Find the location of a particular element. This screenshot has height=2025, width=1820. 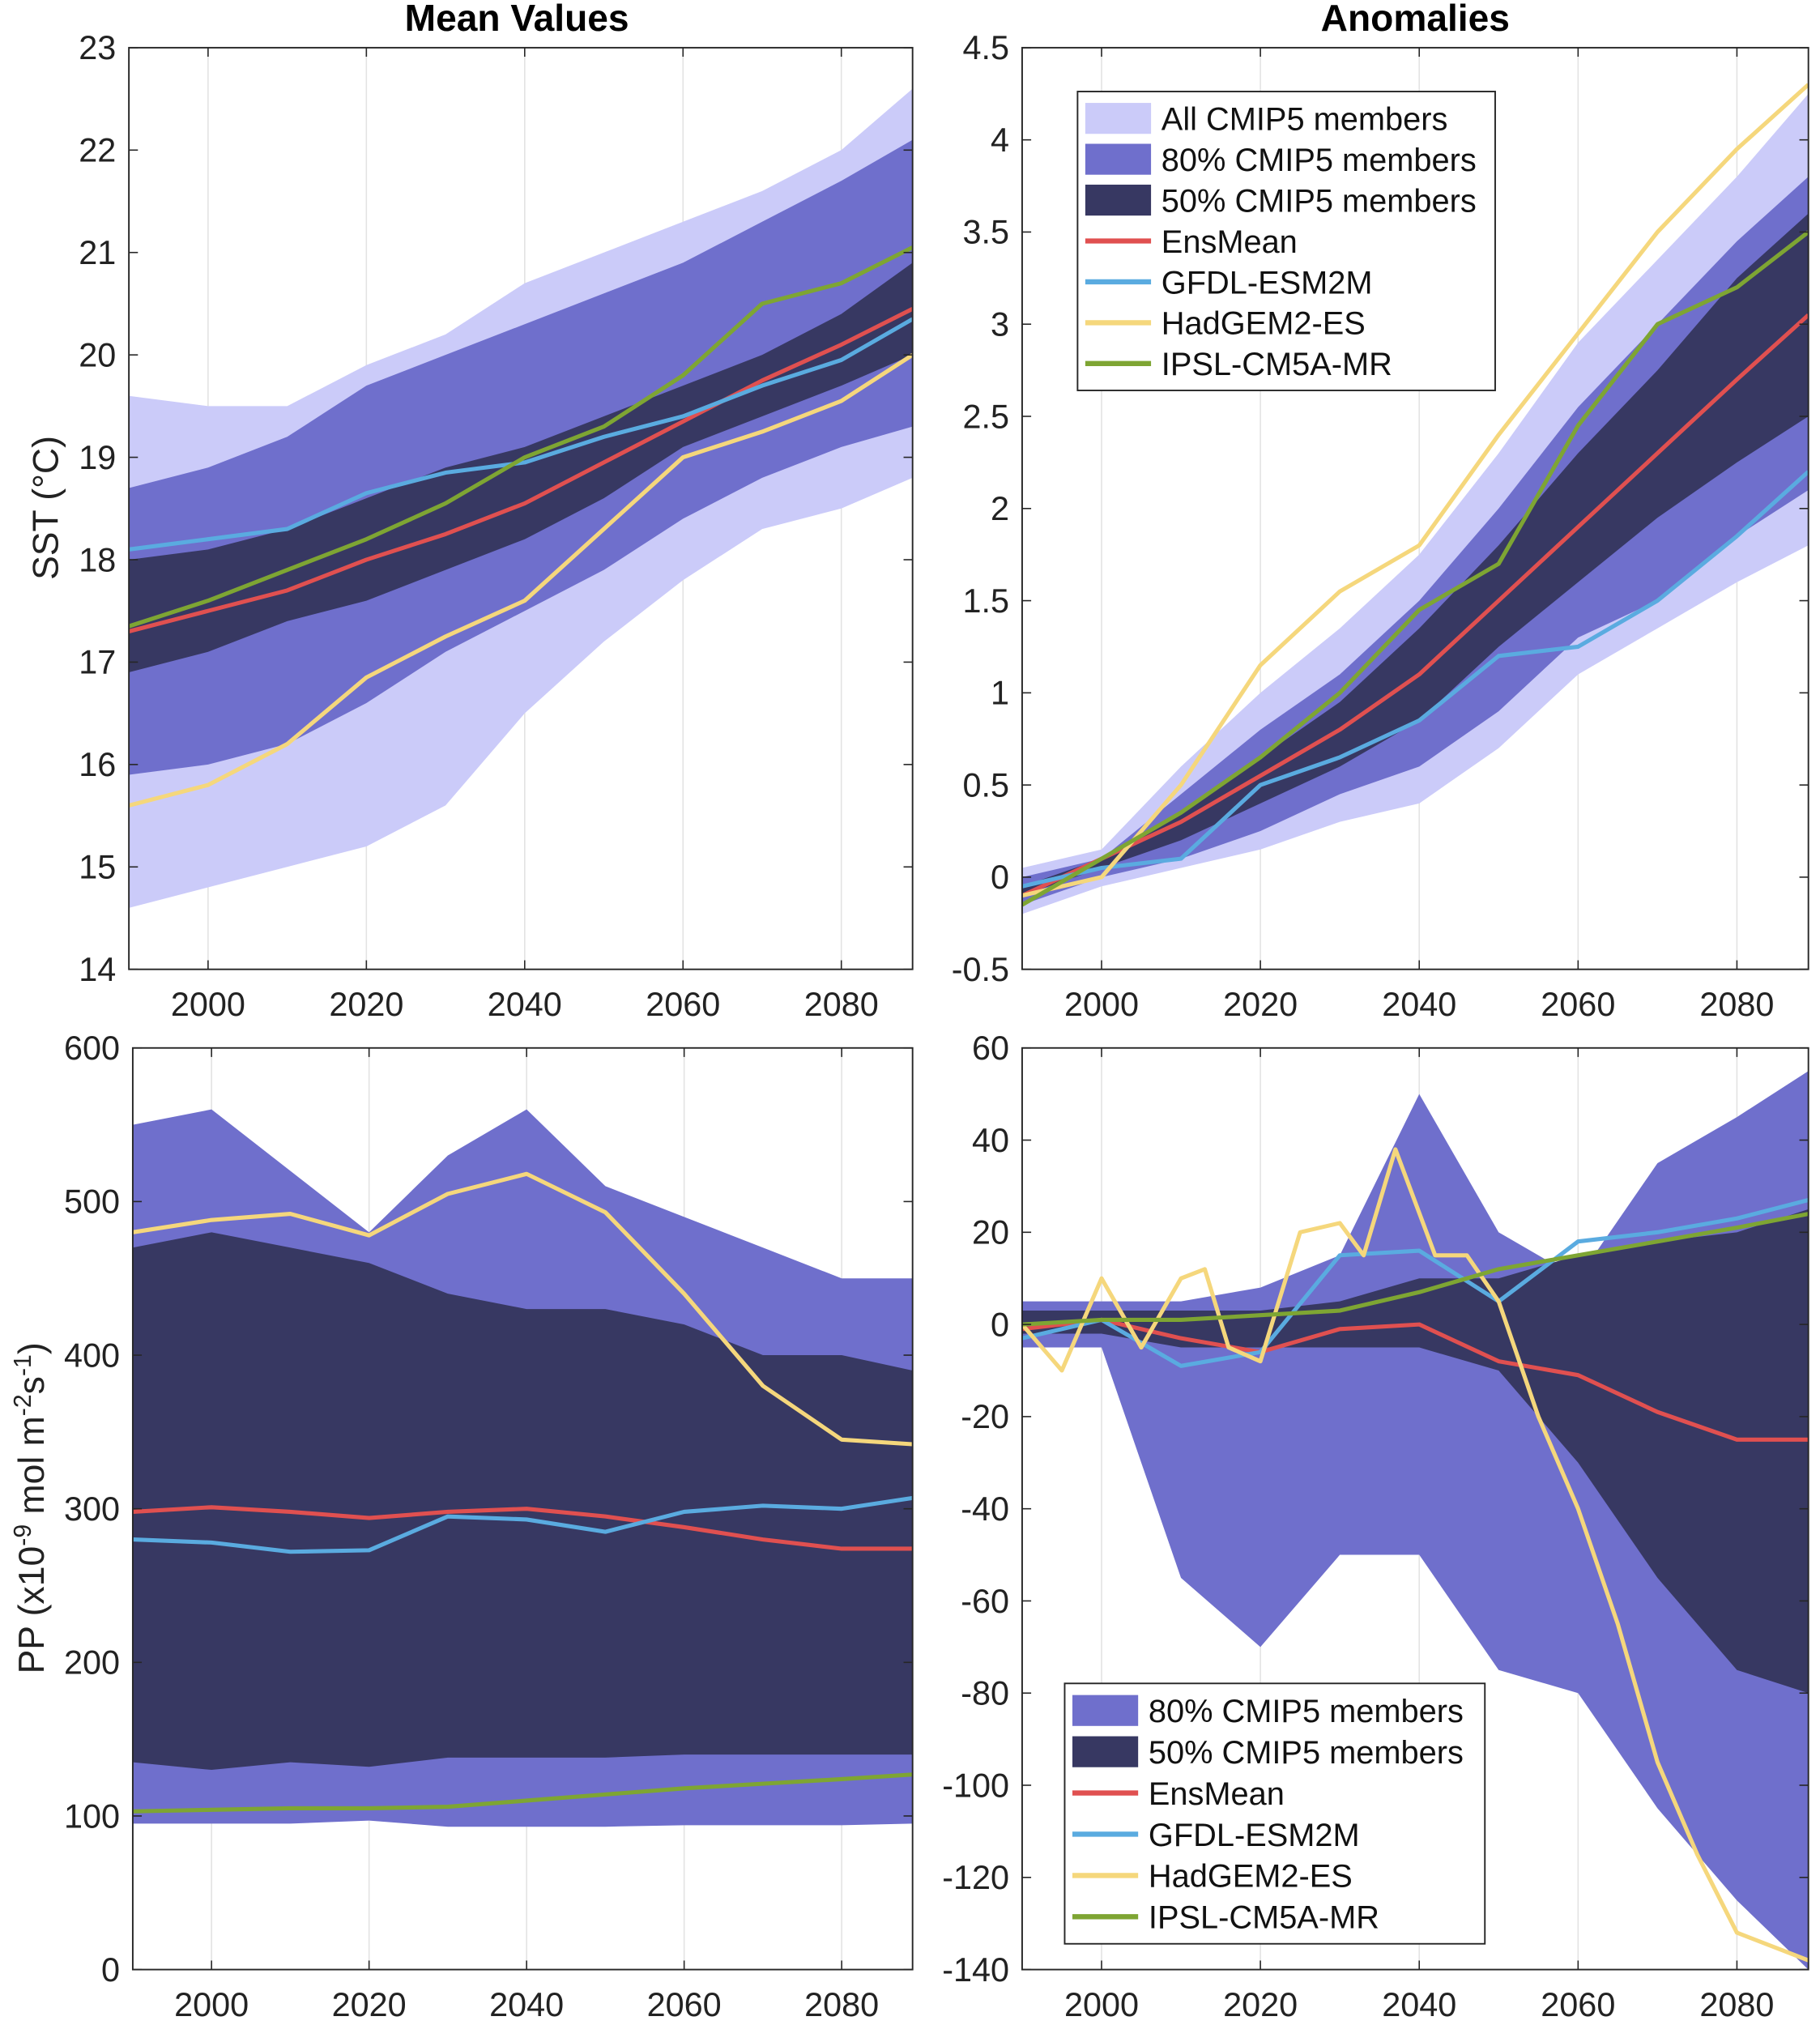

legend-frame is located at coordinates (1274, 1813).